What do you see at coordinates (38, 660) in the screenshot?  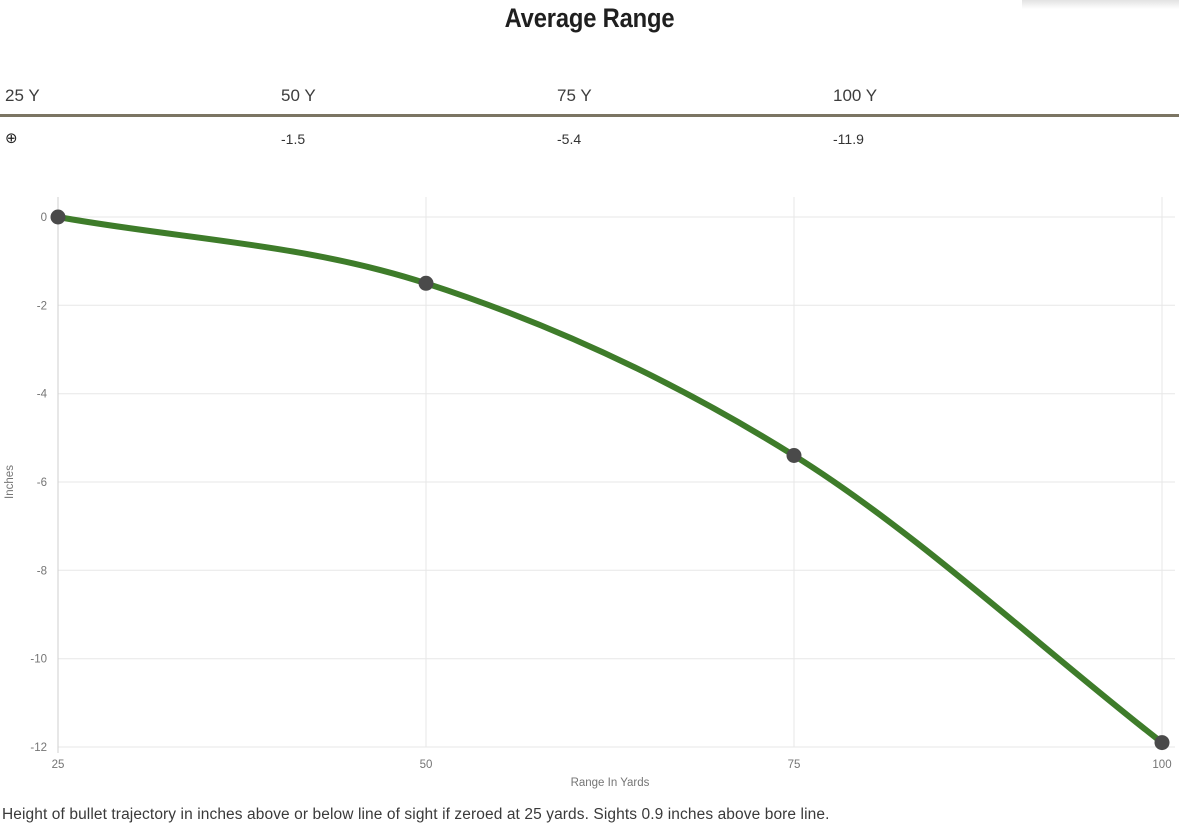 I see `y-tick-label: -10` at bounding box center [38, 660].